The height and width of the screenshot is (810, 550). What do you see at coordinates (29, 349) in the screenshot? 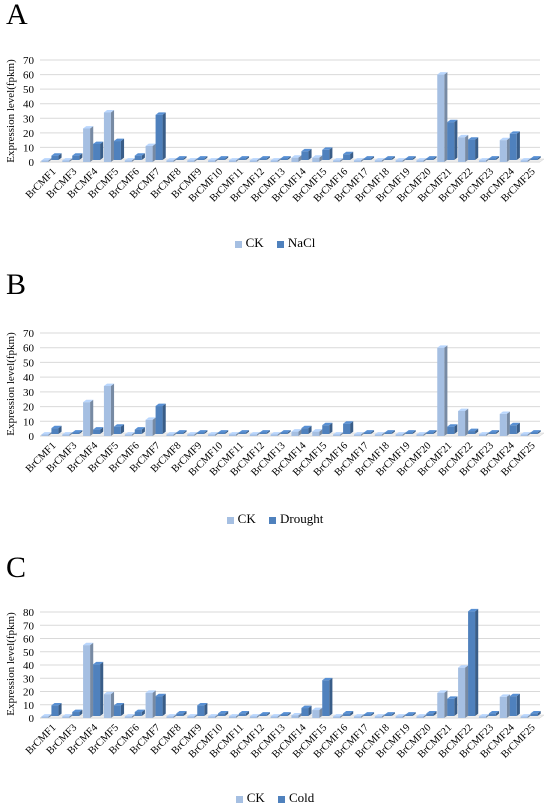
I see `y-tick-label: 60` at bounding box center [29, 349].